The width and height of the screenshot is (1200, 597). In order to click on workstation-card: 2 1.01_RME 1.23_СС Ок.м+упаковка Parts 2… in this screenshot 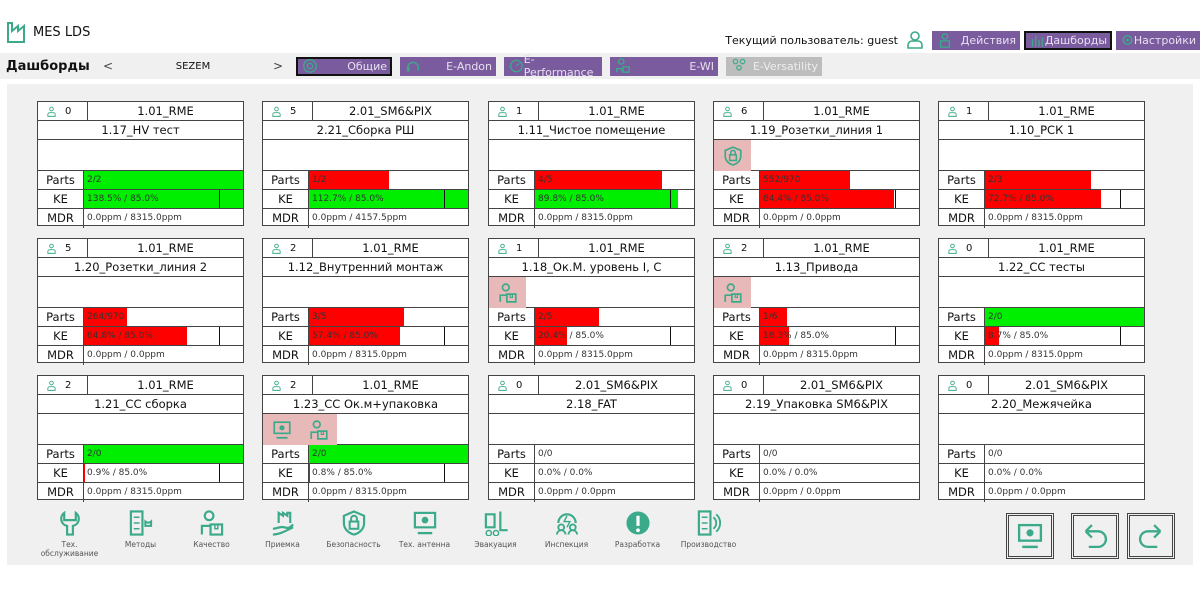, I will do `click(365, 438)`.